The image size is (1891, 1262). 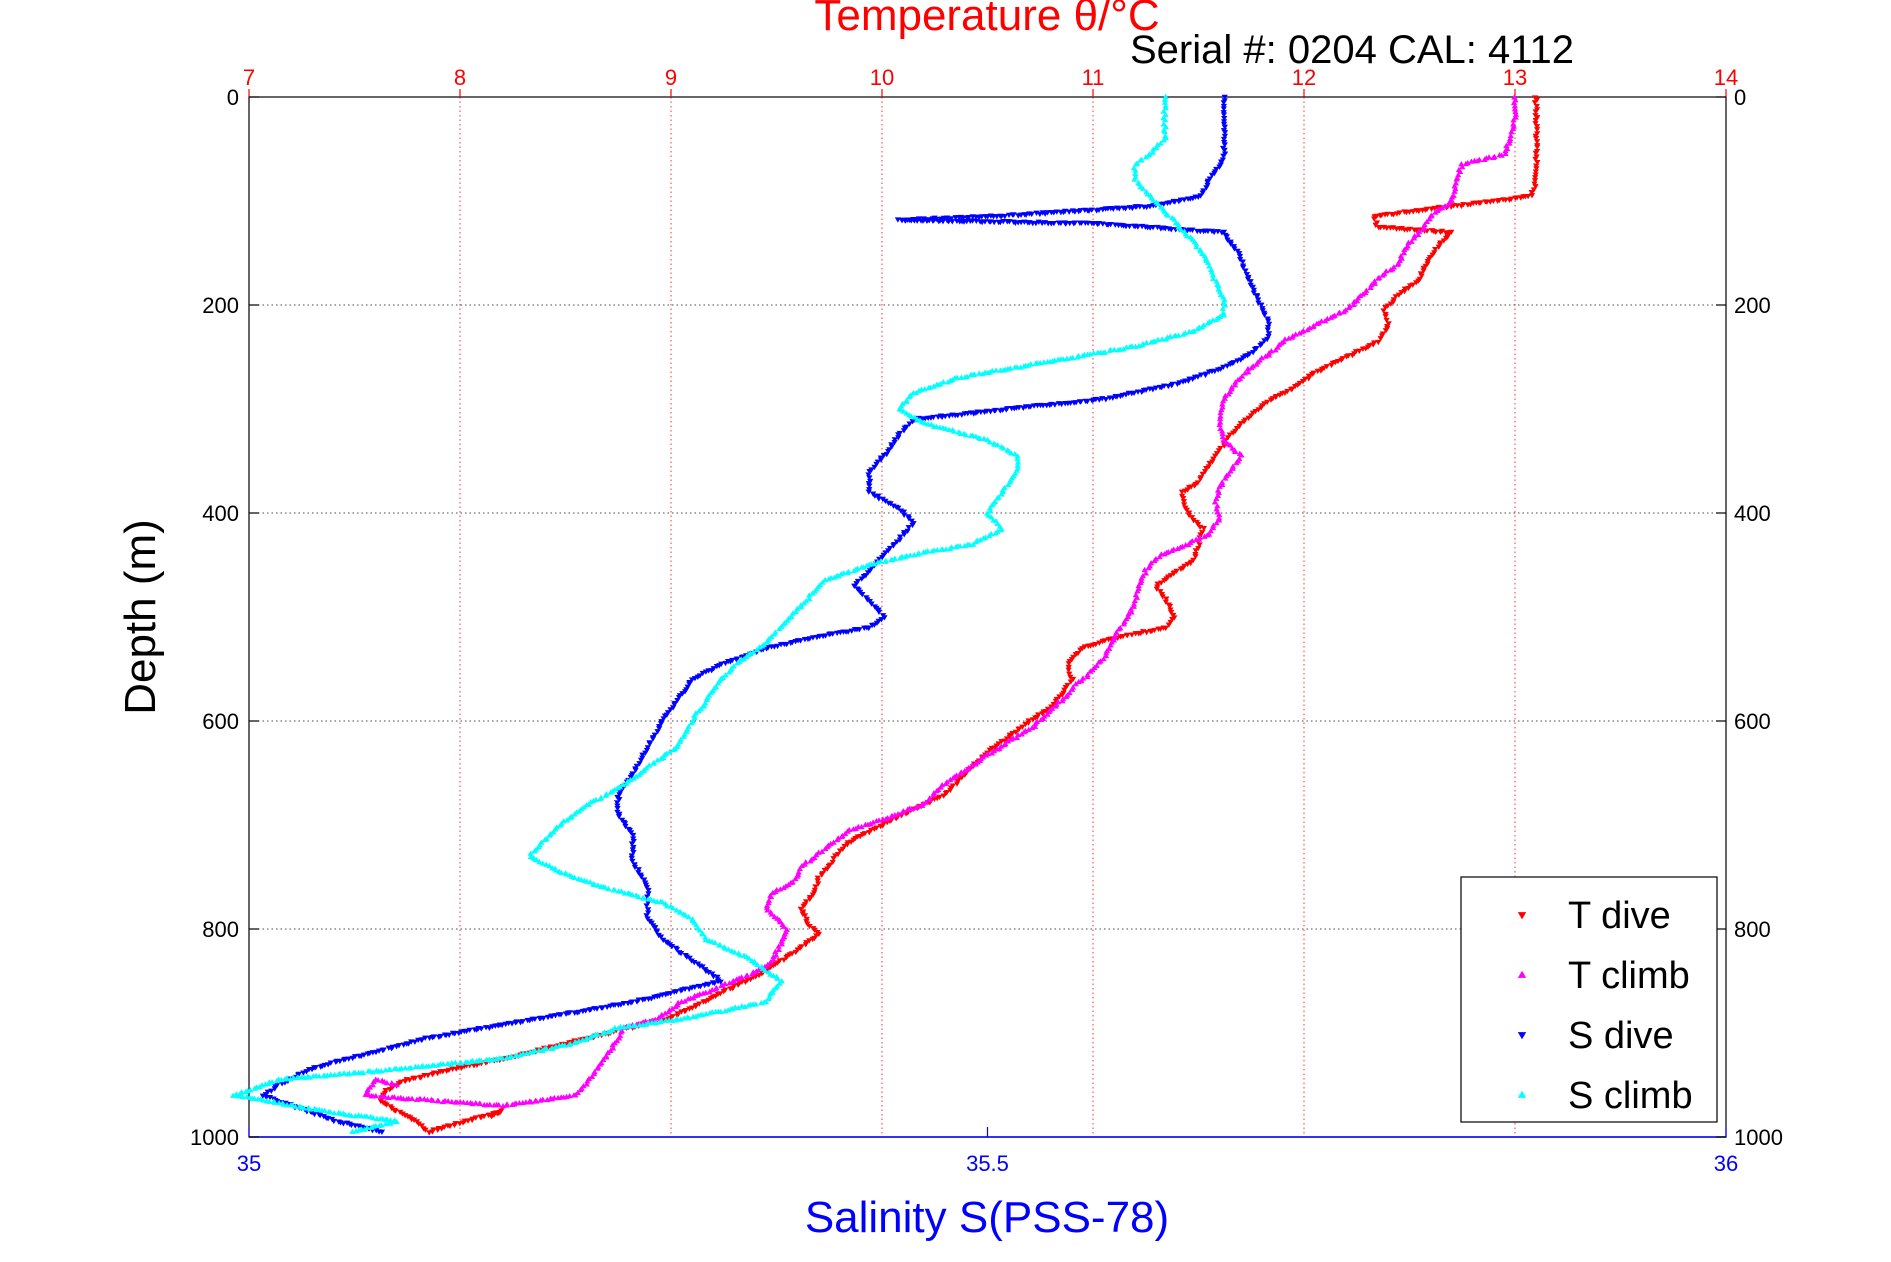 What do you see at coordinates (1621, 1036) in the screenshot?
I see `legend-label: S dive` at bounding box center [1621, 1036].